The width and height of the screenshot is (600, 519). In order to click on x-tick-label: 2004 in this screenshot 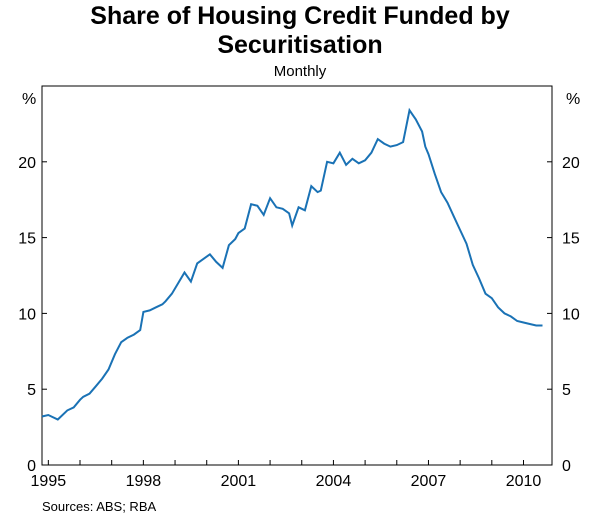, I will do `click(334, 481)`.